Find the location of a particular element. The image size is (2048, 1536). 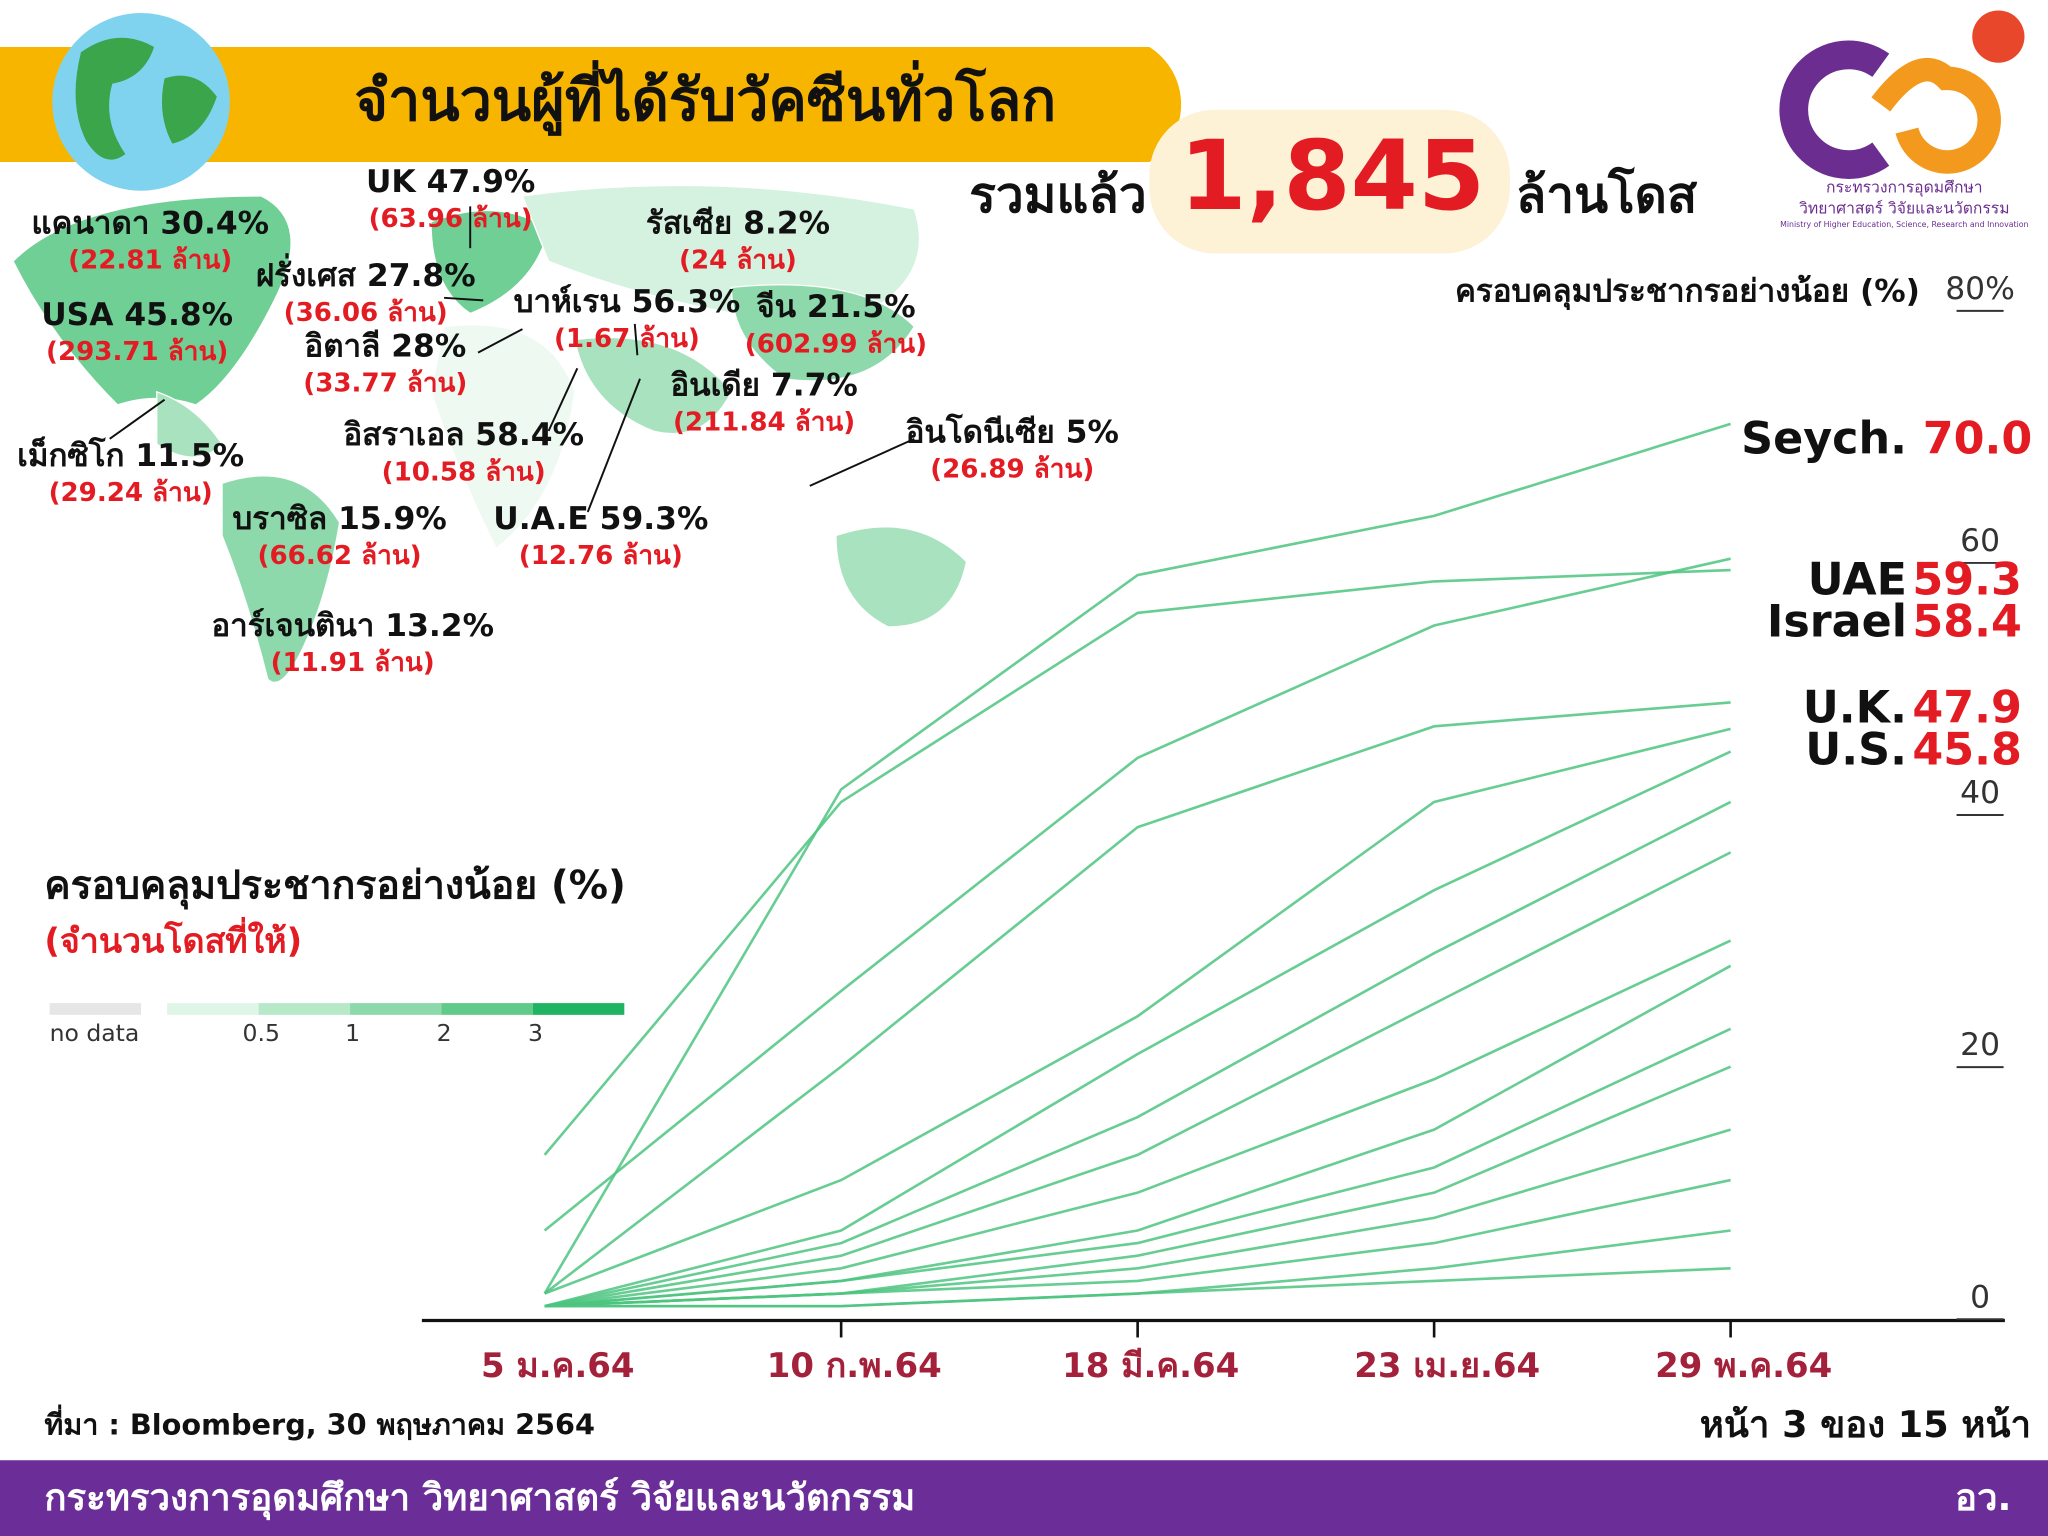

chart-title: ครอบคลุมประชากรอย่างน้อย (%) is located at coordinates (1687, 292).